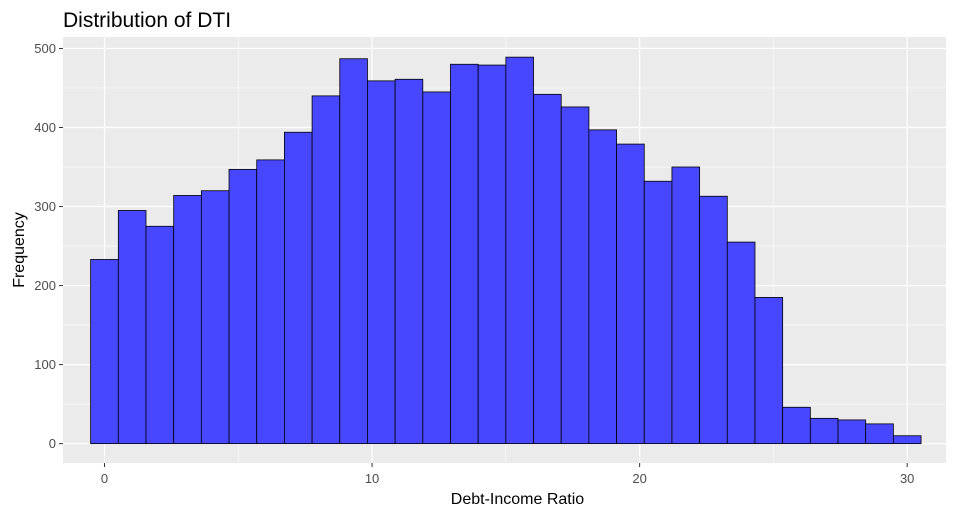 The image size is (978, 518). Describe the element at coordinates (639, 478) in the screenshot. I see `x-tick-label: 20` at that location.